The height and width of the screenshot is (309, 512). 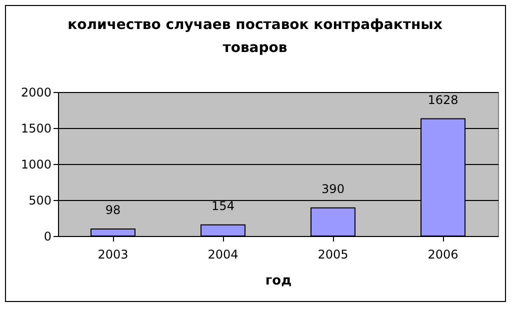 What do you see at coordinates (223, 205) in the screenshot?
I see `data-label: 154` at bounding box center [223, 205].